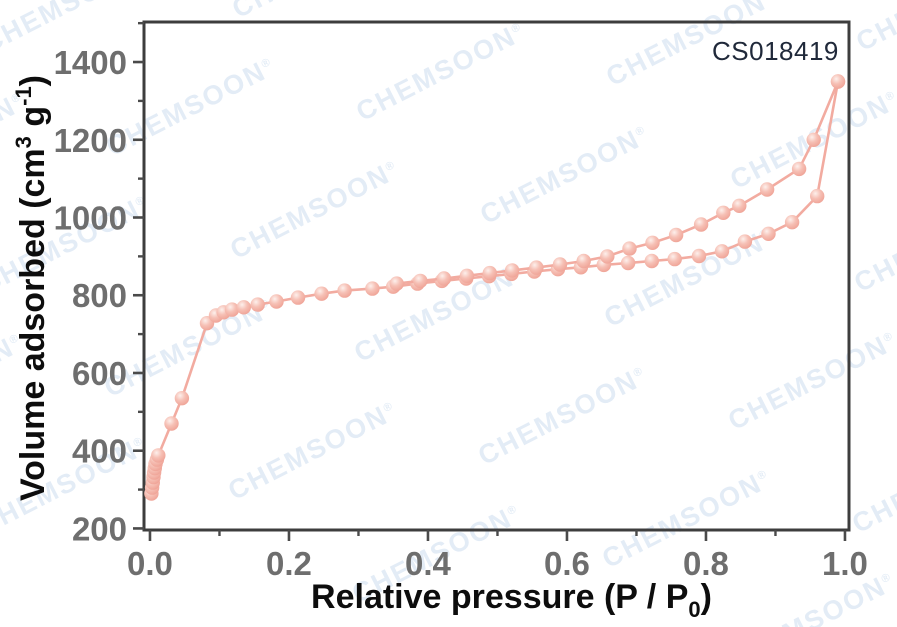 The height and width of the screenshot is (627, 897). I want to click on y-axis-title: Volume adsorbed (cm3 g-1), so click(31, 288).